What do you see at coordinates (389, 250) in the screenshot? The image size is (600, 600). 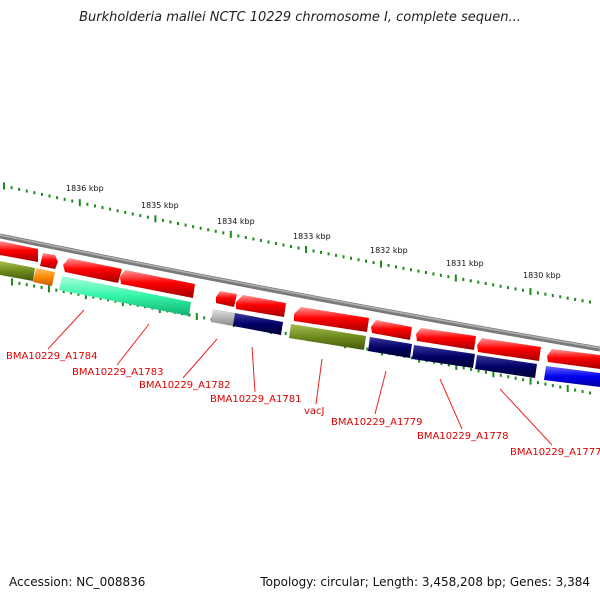 I see `kbp-label-1832: 1832 kbp` at bounding box center [389, 250].